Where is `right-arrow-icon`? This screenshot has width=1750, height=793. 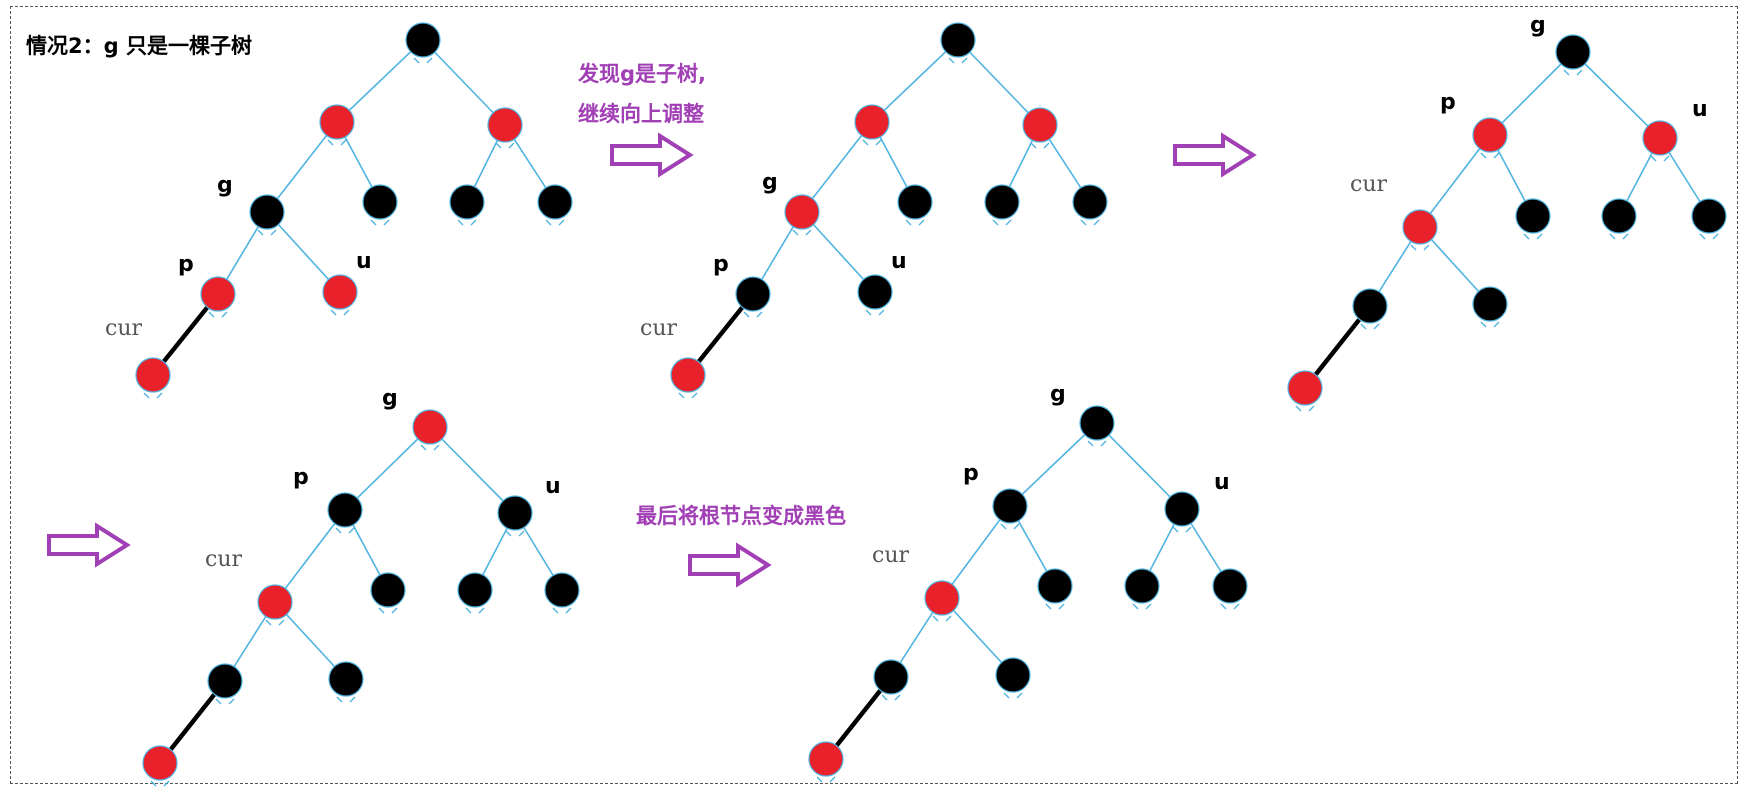 right-arrow-icon is located at coordinates (89, 545).